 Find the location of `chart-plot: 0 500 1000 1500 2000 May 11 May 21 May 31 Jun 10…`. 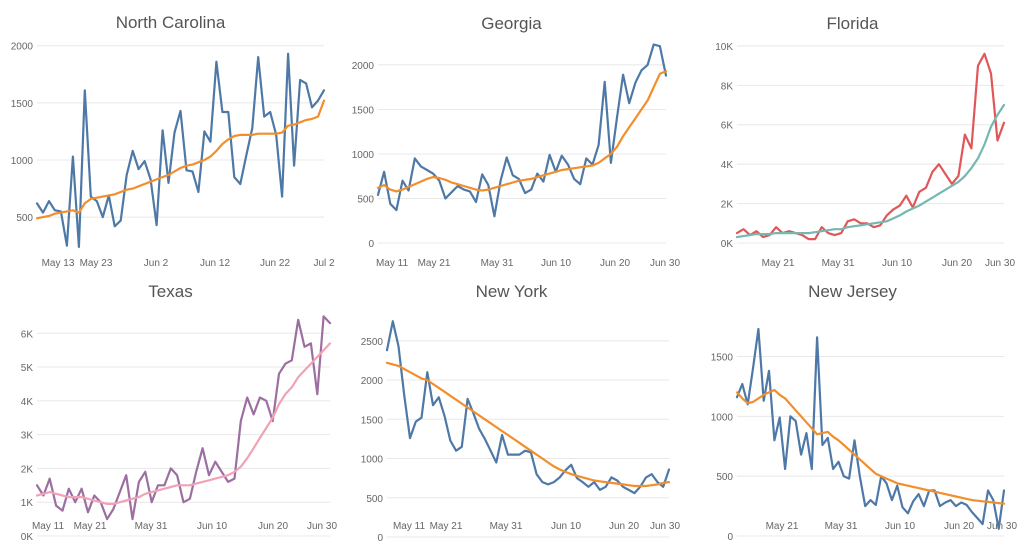

chart-plot: 0 500 1000 1500 2000 May 11 May 21 May 31 Jun 10… is located at coordinates (516, 156).